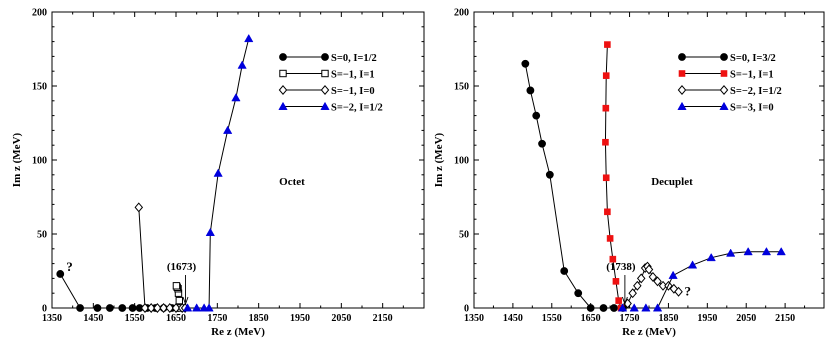 The image size is (830, 346). I want to click on x-tick-label: 2150, so click(383, 318).